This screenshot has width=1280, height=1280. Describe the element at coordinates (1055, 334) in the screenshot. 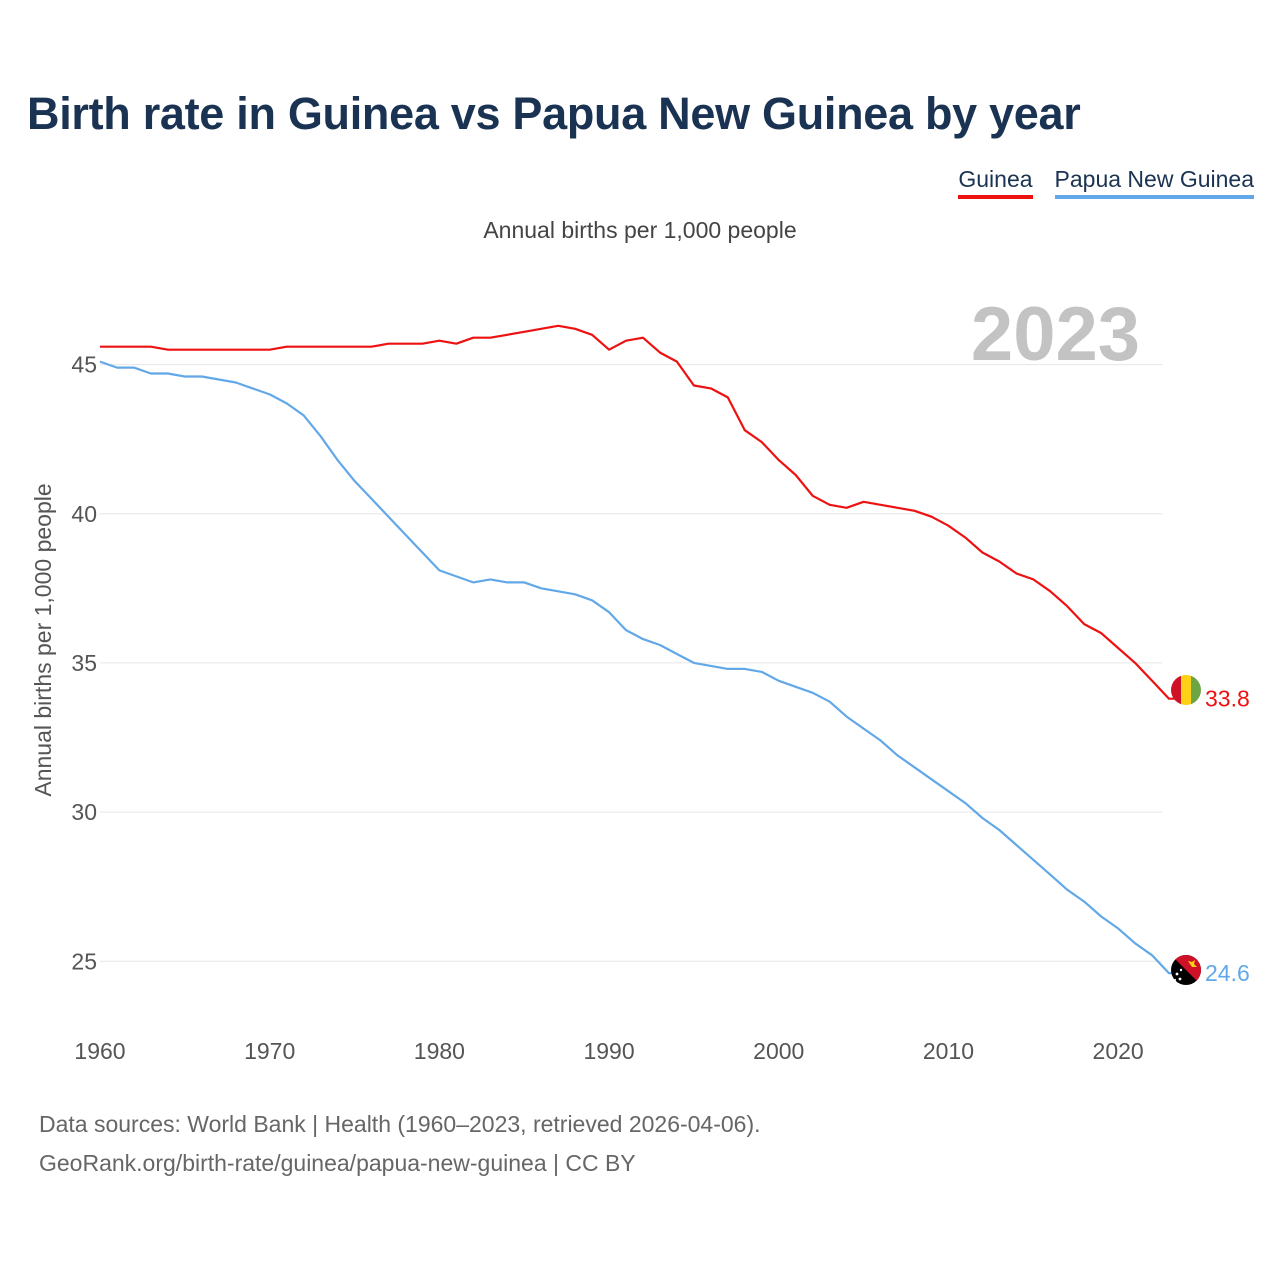

I see `year-watermark: 2023` at that location.